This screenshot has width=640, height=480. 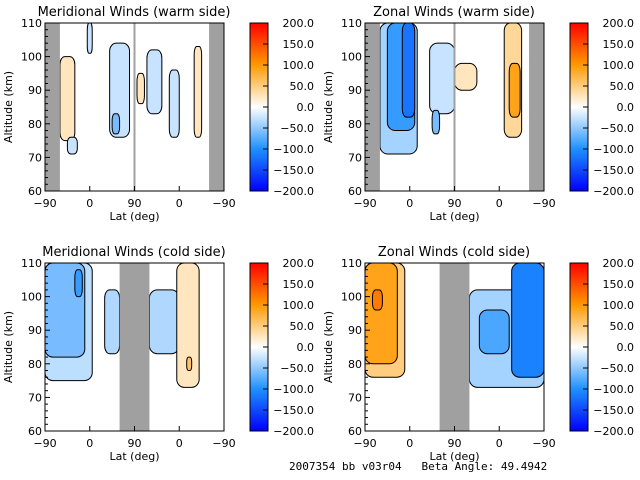 What do you see at coordinates (355, 364) in the screenshot?
I see `y-tick-label: 80` at bounding box center [355, 364].